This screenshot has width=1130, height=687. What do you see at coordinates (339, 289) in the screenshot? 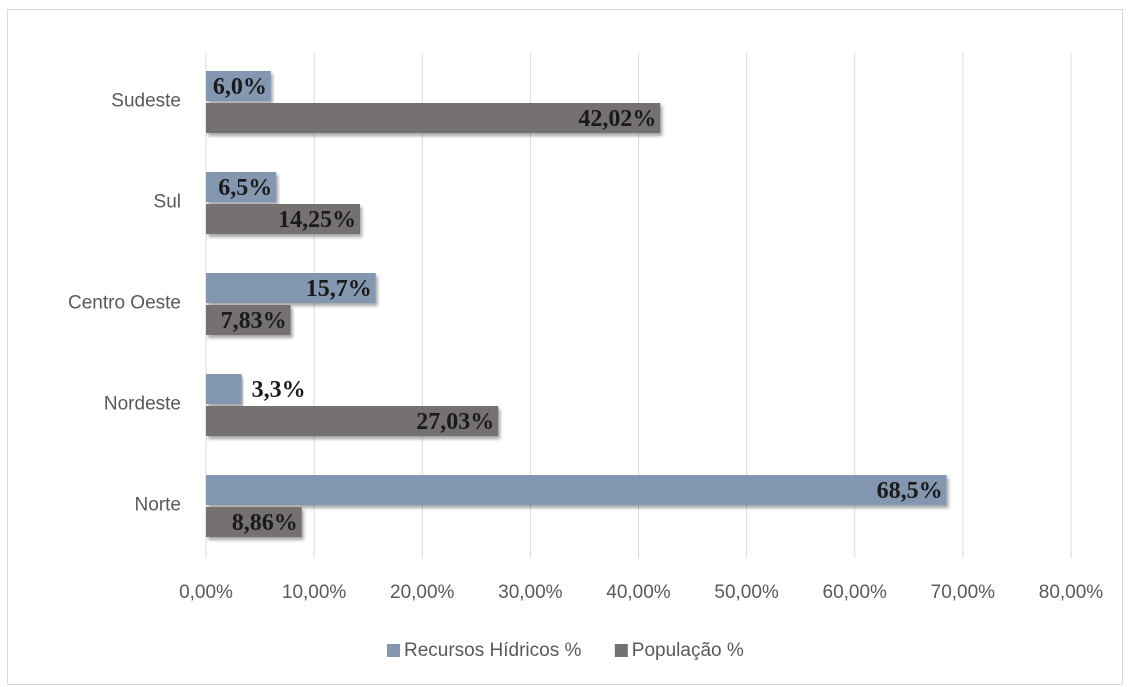
I see `data-label: 15,7%` at bounding box center [339, 289].